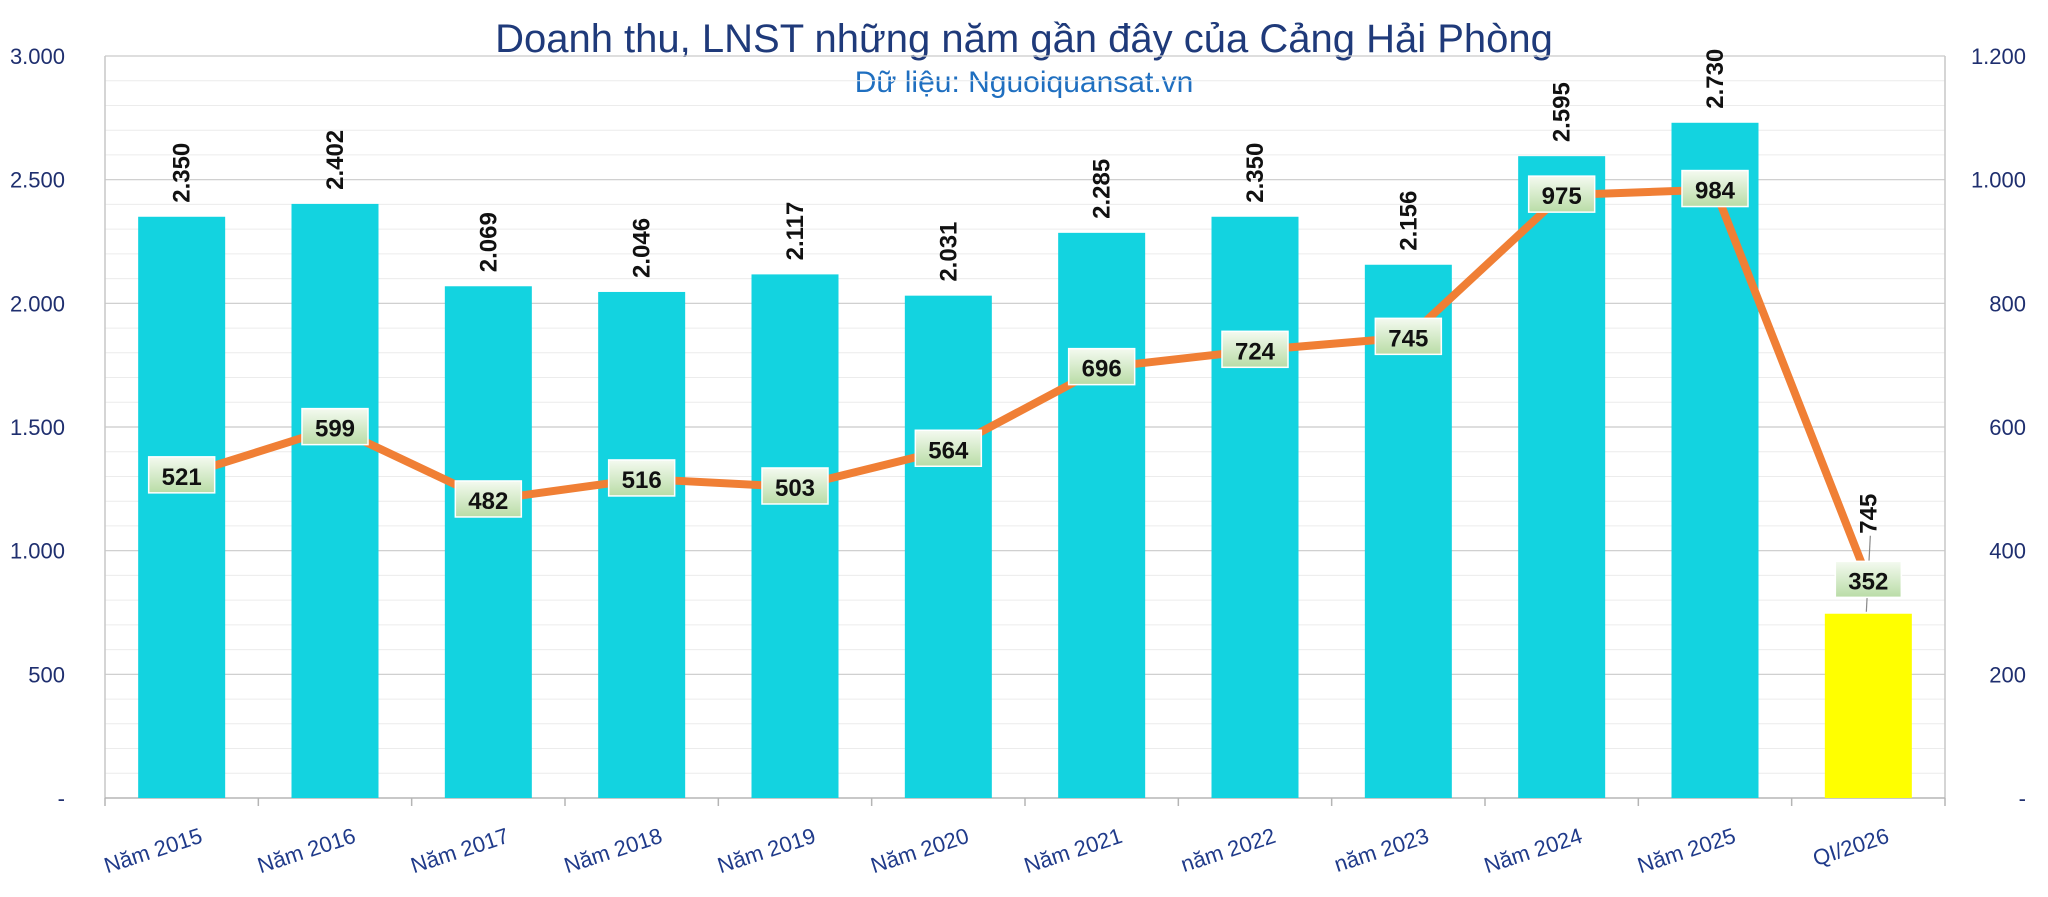 The height and width of the screenshot is (897, 2048). Describe the element at coordinates (37, 551) in the screenshot. I see `left-tick-label: 1.000` at that location.